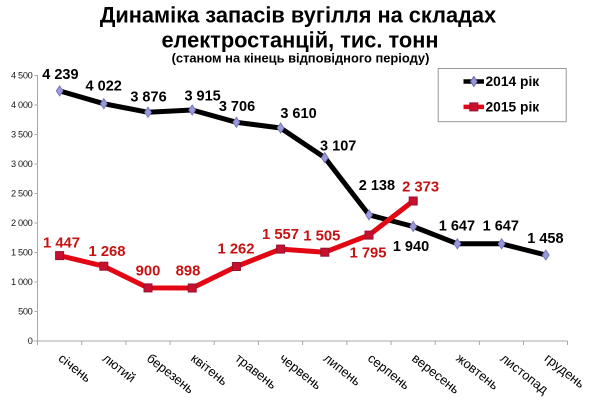 This screenshot has height=412, width=600. I want to click on svg-text:Динаміка запасів вугілля на ск: Динаміка запасів вугілля на складах, so click(298, 15).